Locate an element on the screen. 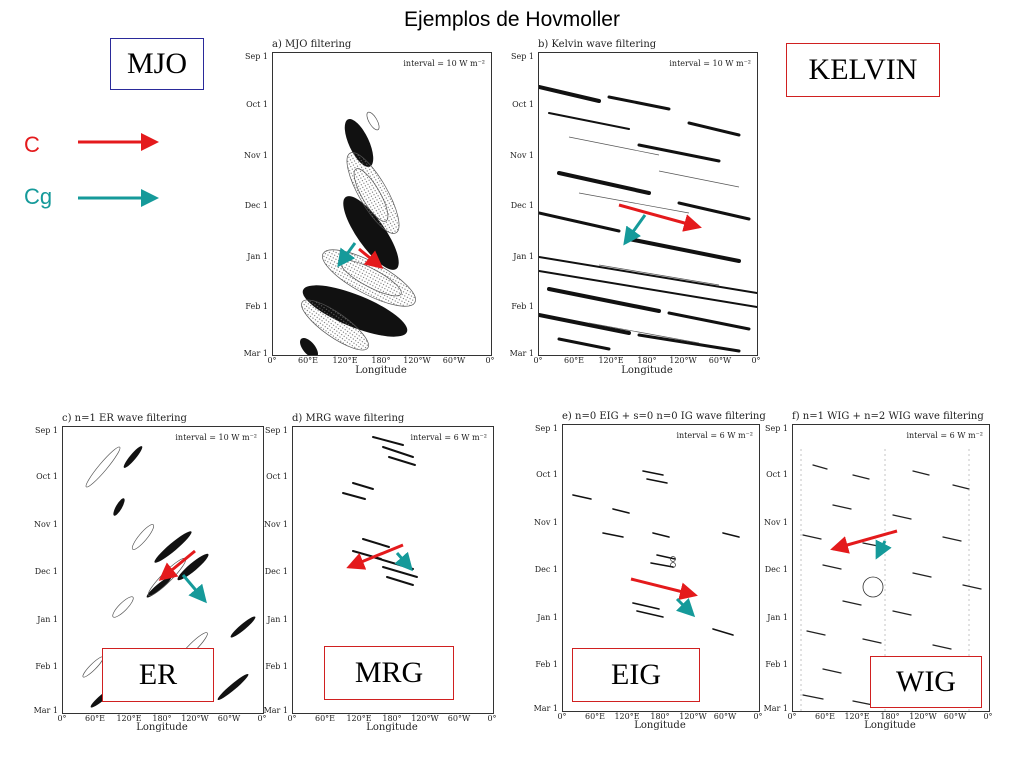 Image resolution: width=1024 pixels, height=768 pixels. panel-title: c) n=1 ER wave filtering is located at coordinates (124, 418).